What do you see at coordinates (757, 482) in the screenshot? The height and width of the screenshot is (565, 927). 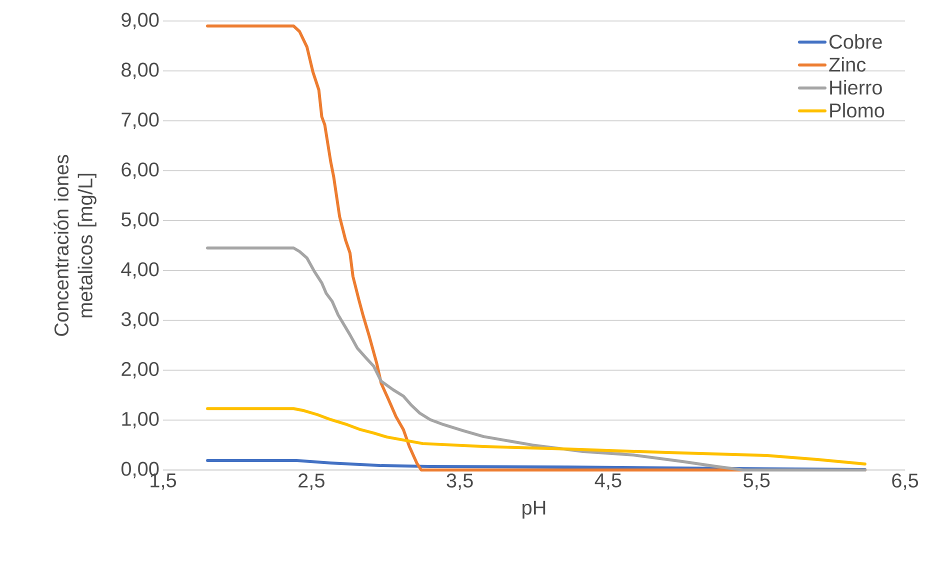 I see `x-tick-label: 5,5` at bounding box center [757, 482].